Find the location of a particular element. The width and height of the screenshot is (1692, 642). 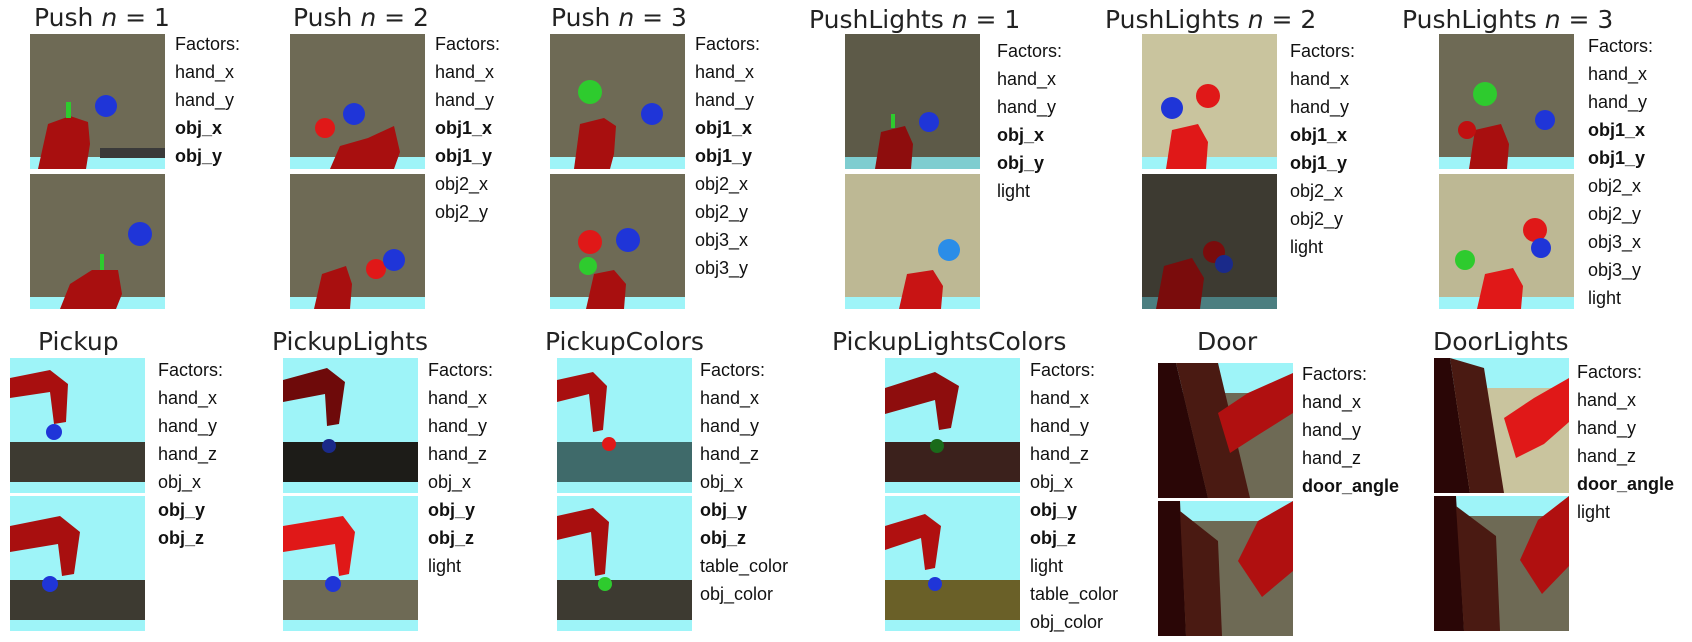

panel-title: PickupLights is located at coordinates (350, 341).